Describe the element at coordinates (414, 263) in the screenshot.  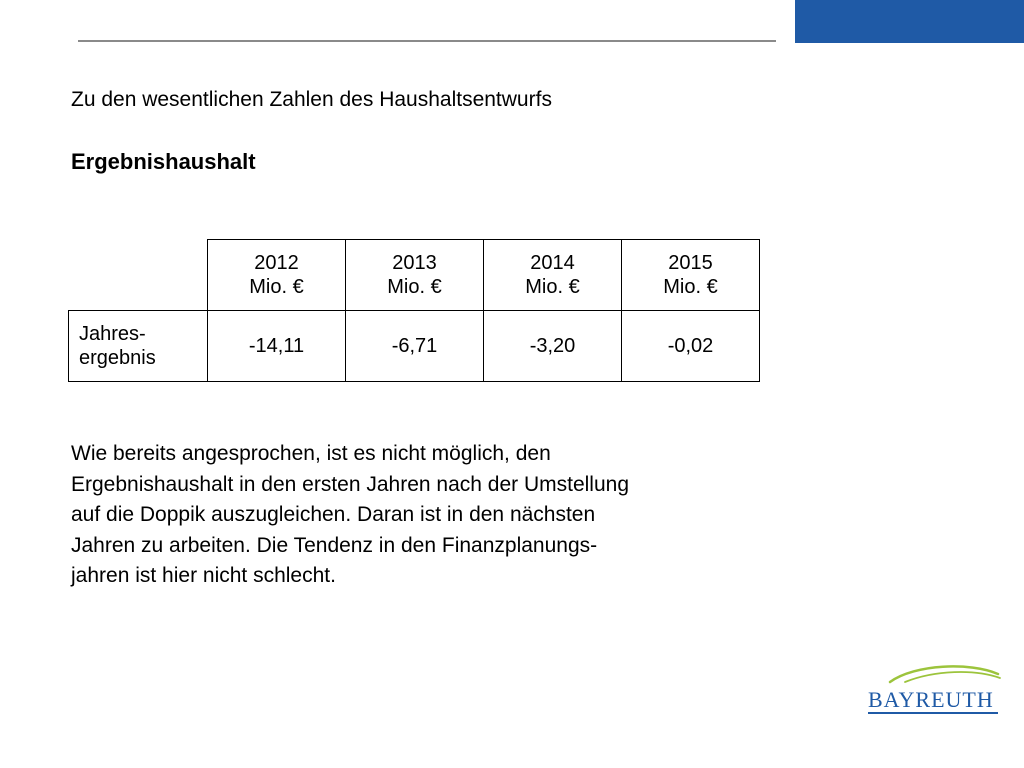
I see `column-year: 2013` at that location.